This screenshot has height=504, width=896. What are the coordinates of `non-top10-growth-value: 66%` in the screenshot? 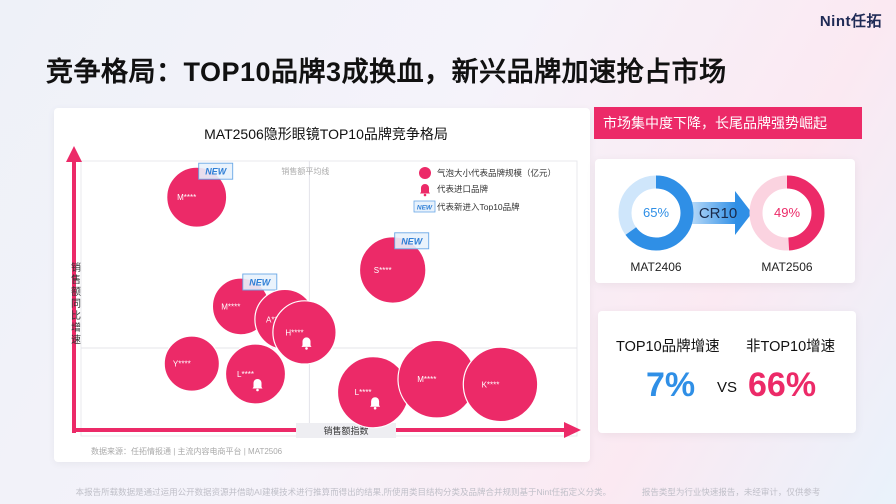 It's located at (782, 385).